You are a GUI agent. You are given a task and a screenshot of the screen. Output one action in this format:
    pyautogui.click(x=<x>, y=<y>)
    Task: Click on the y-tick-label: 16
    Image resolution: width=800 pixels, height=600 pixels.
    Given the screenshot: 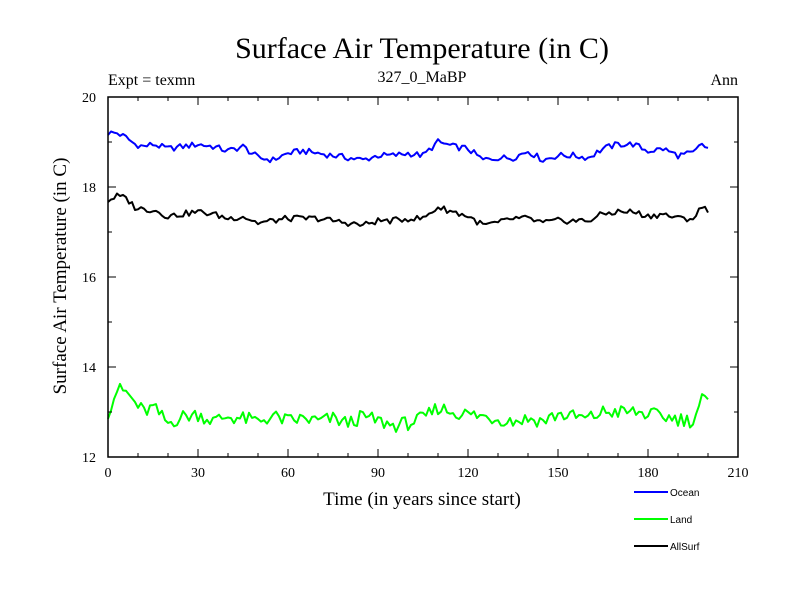 What is the action you would take?
    pyautogui.click(x=89, y=278)
    